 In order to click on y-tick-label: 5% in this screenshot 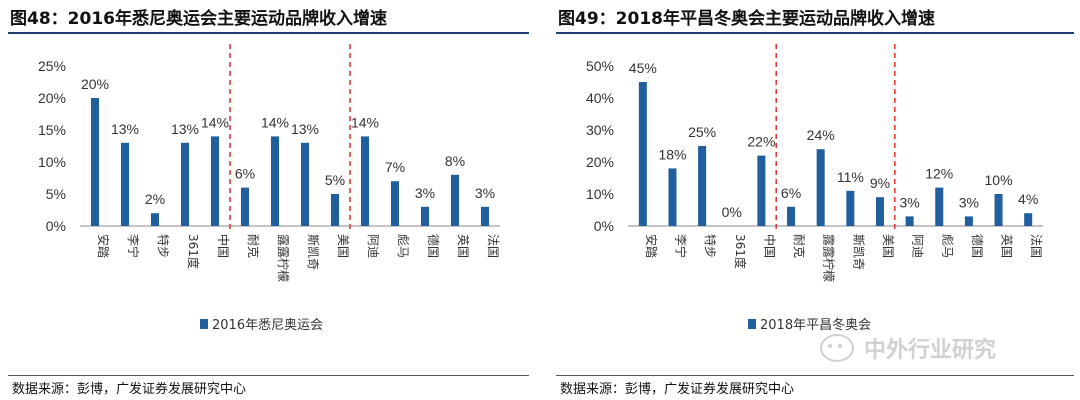, I will do `click(56, 194)`.